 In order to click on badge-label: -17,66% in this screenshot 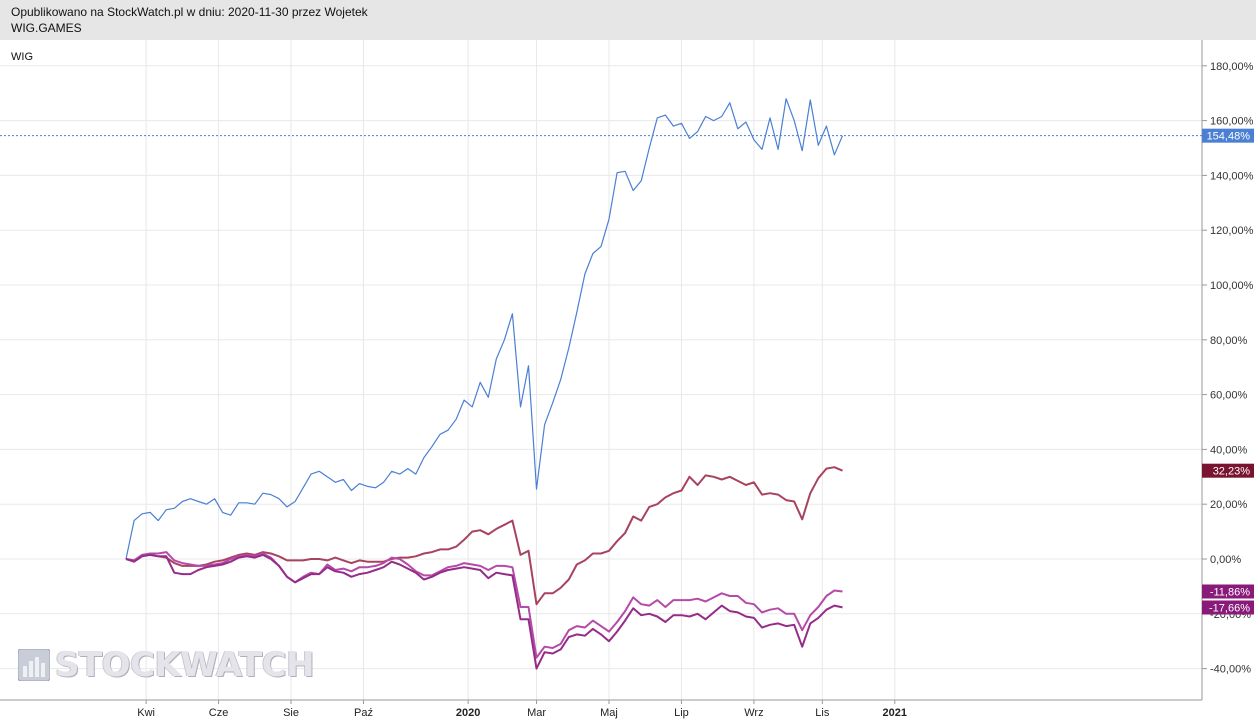, I will do `click(1229, 608)`.